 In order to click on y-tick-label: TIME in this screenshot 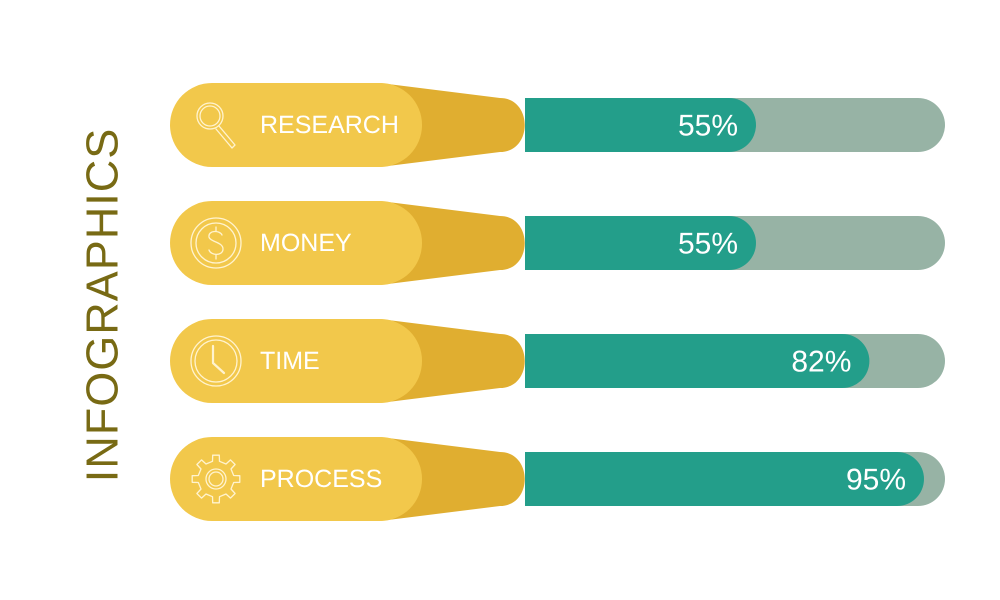, I will do `click(290, 361)`.